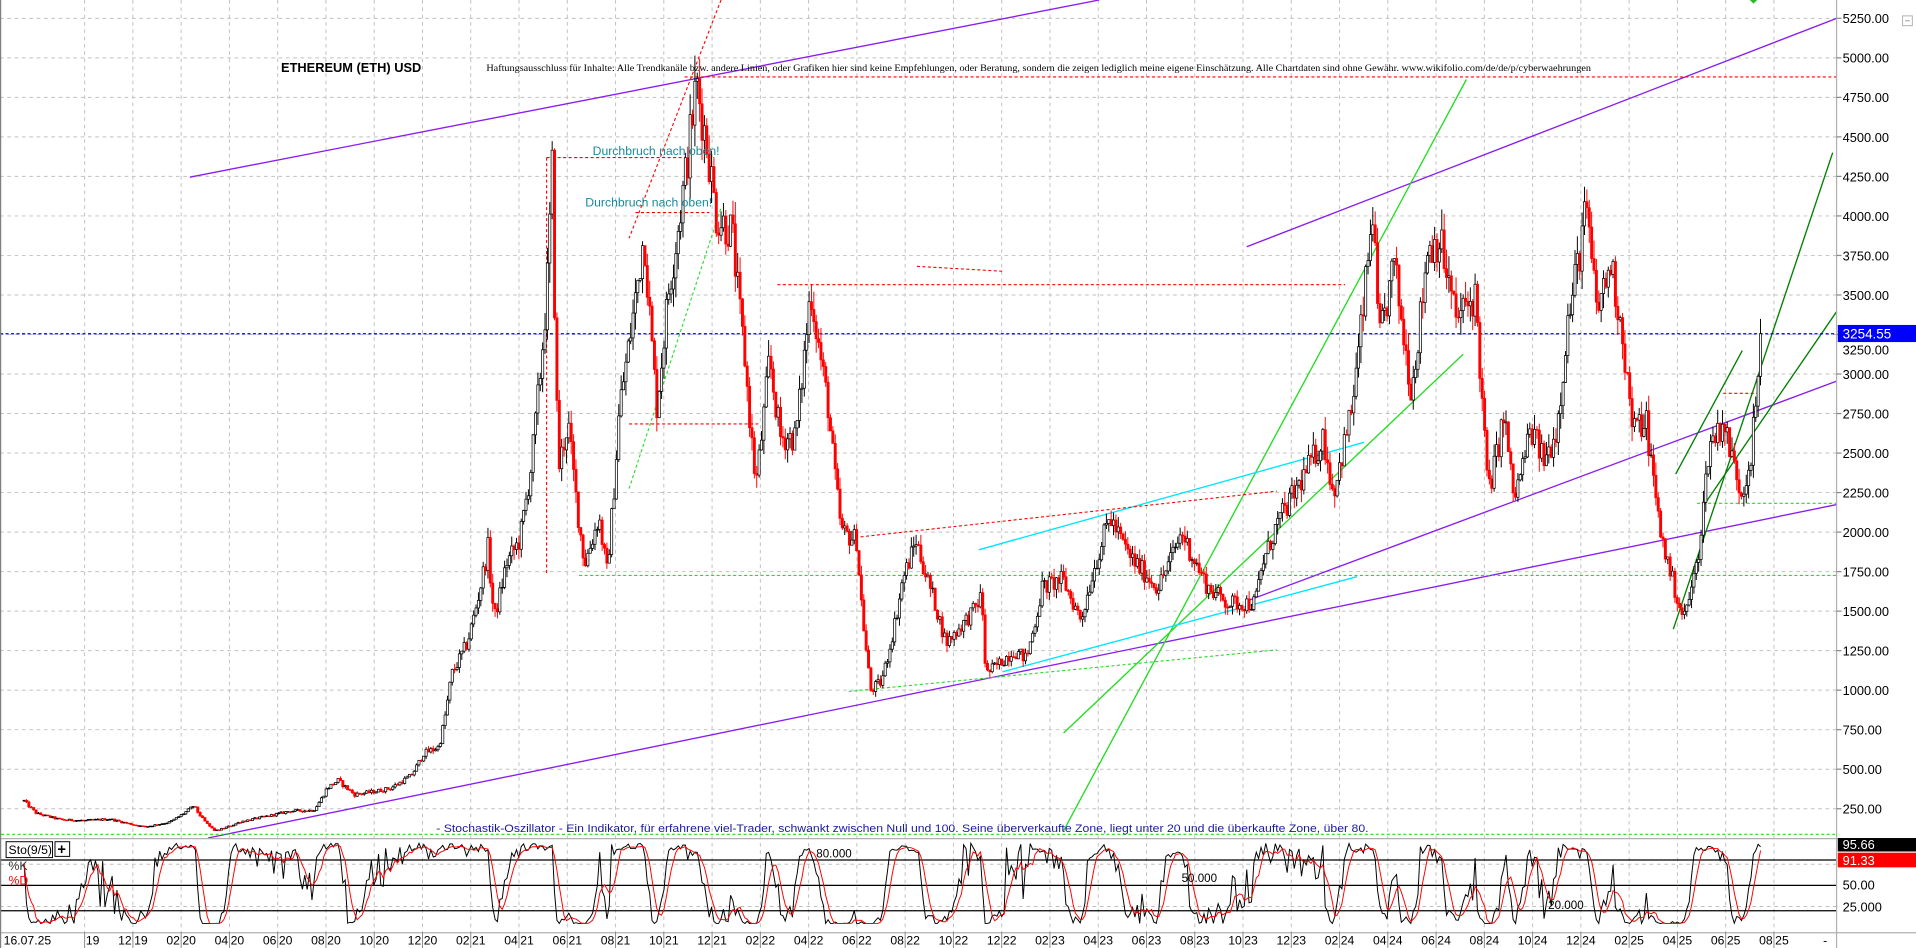 The height and width of the screenshot is (948, 1916). I want to click on plus-box, so click(62, 849).